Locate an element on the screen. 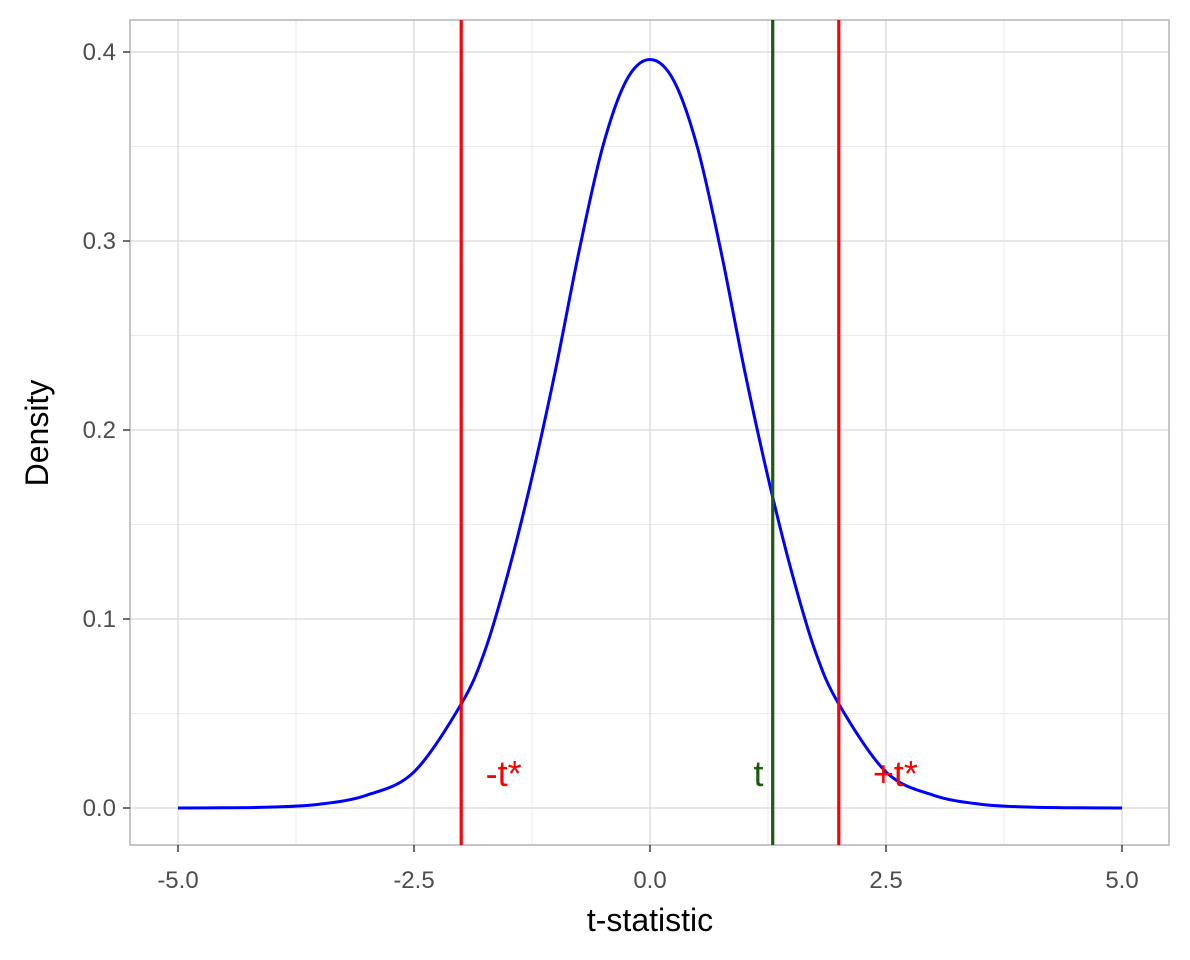 This screenshot has height=960, width=1190. x-tick-label: -5.0 is located at coordinates (177, 880).